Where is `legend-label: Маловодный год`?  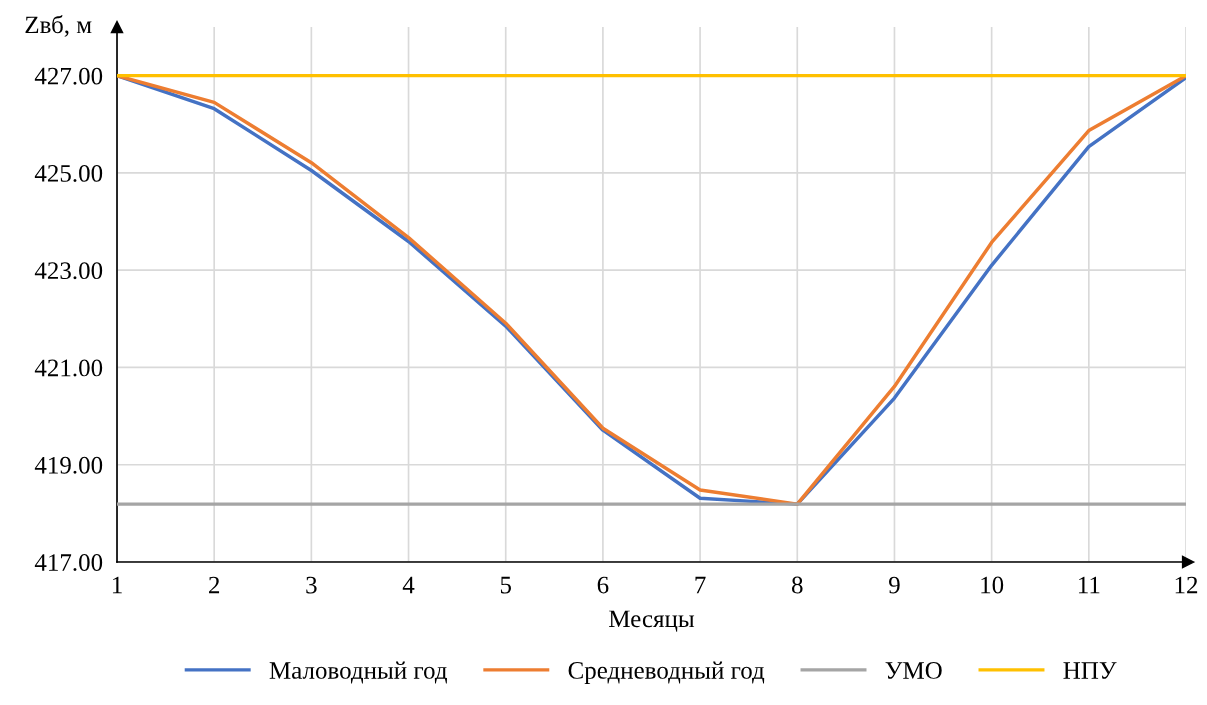 legend-label: Маловодный год is located at coordinates (358, 672).